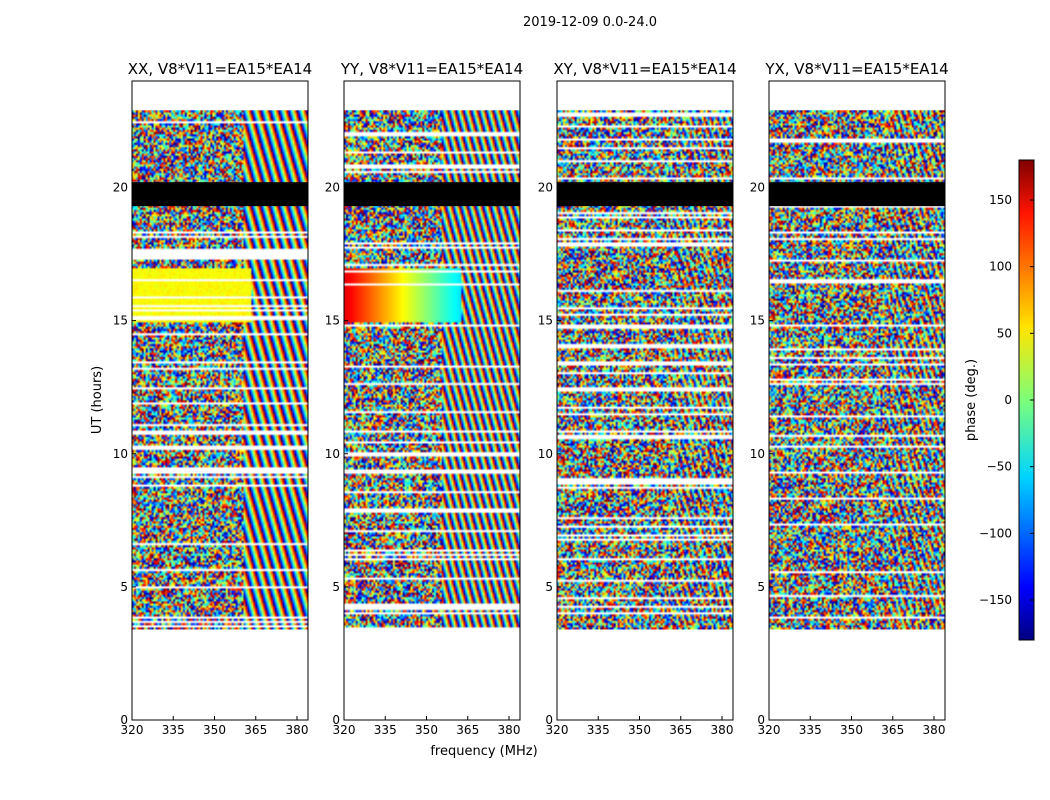  What do you see at coordinates (856, 69) in the screenshot?
I see `panel-title: YX, V8*V11=EA15*EA14` at bounding box center [856, 69].